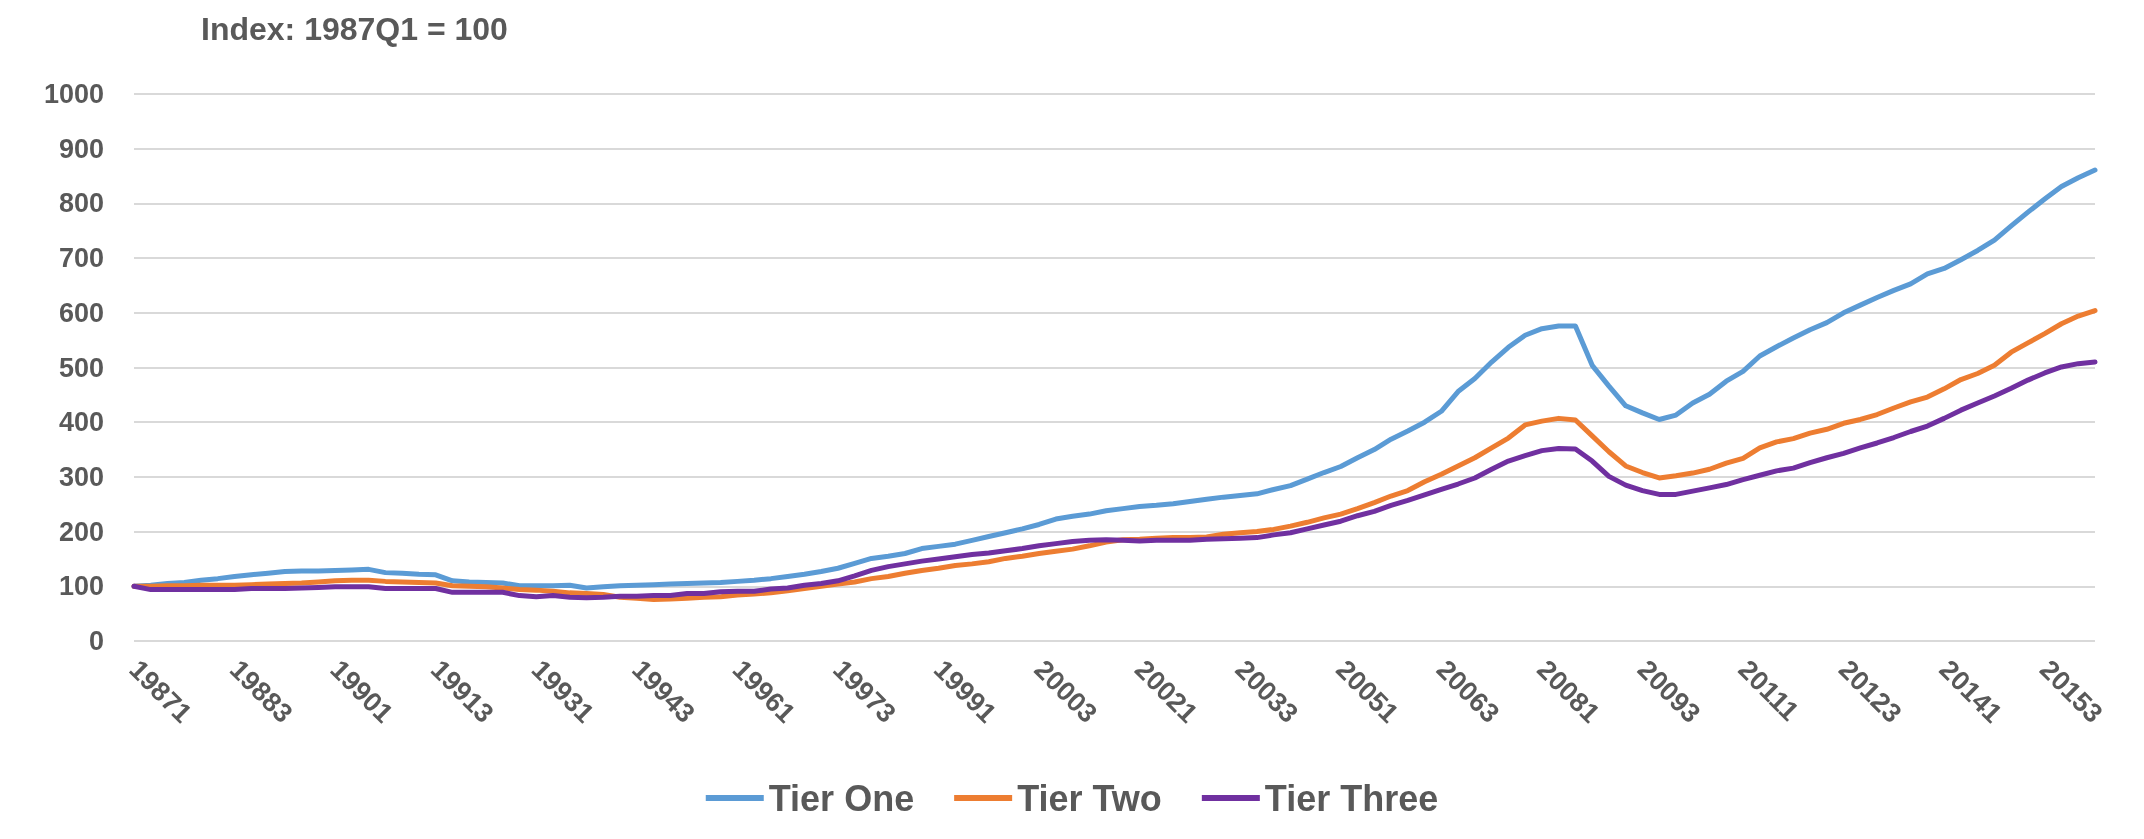 Image resolution: width=2144 pixels, height=839 pixels. What do you see at coordinates (354, 29) in the screenshot?
I see `chart-title: Index: 1987Q1 = 100` at bounding box center [354, 29].